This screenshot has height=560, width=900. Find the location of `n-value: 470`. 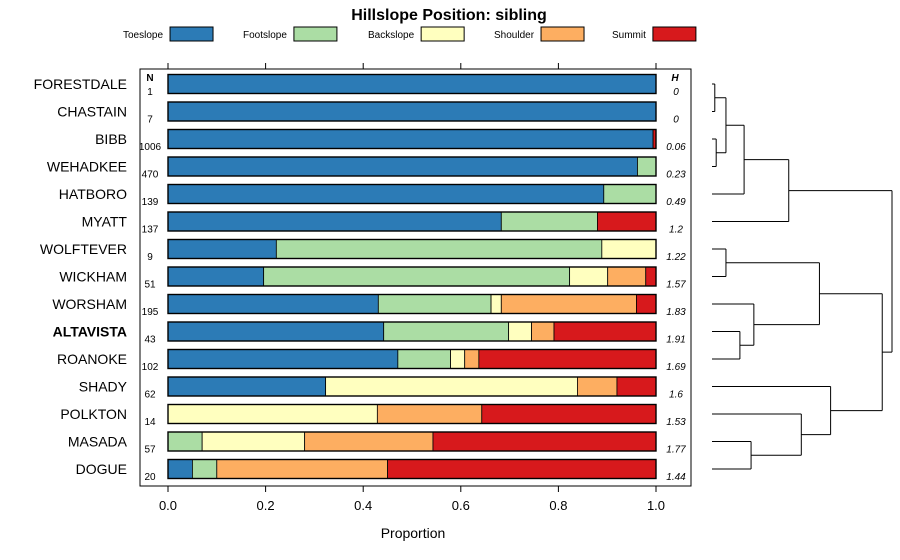

n-value: 470 is located at coordinates (150, 175).